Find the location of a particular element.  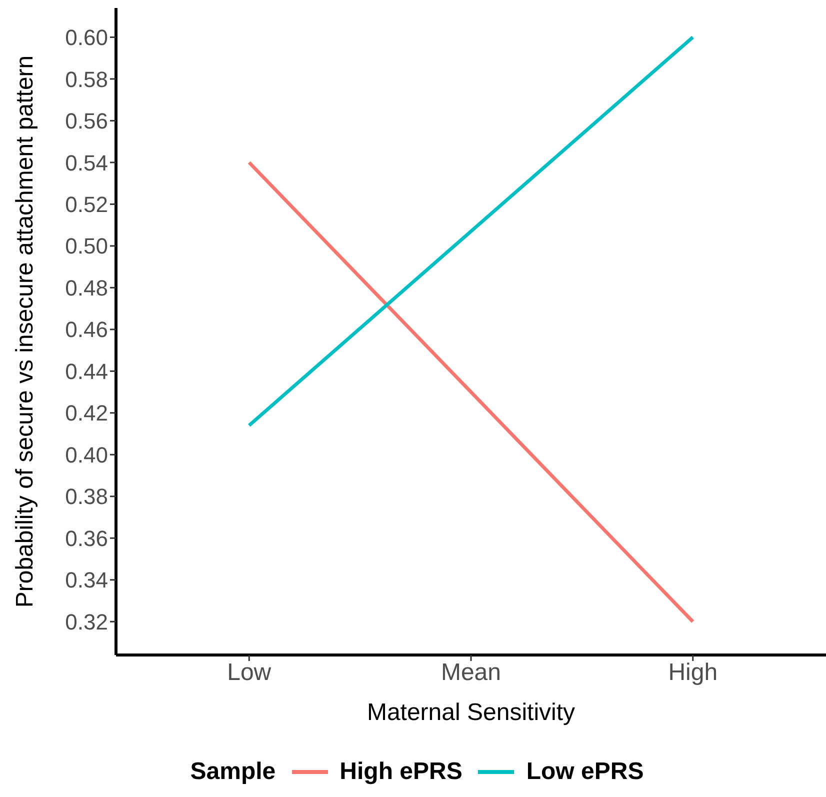

y-tick-label: 0.48 is located at coordinates (86, 287).